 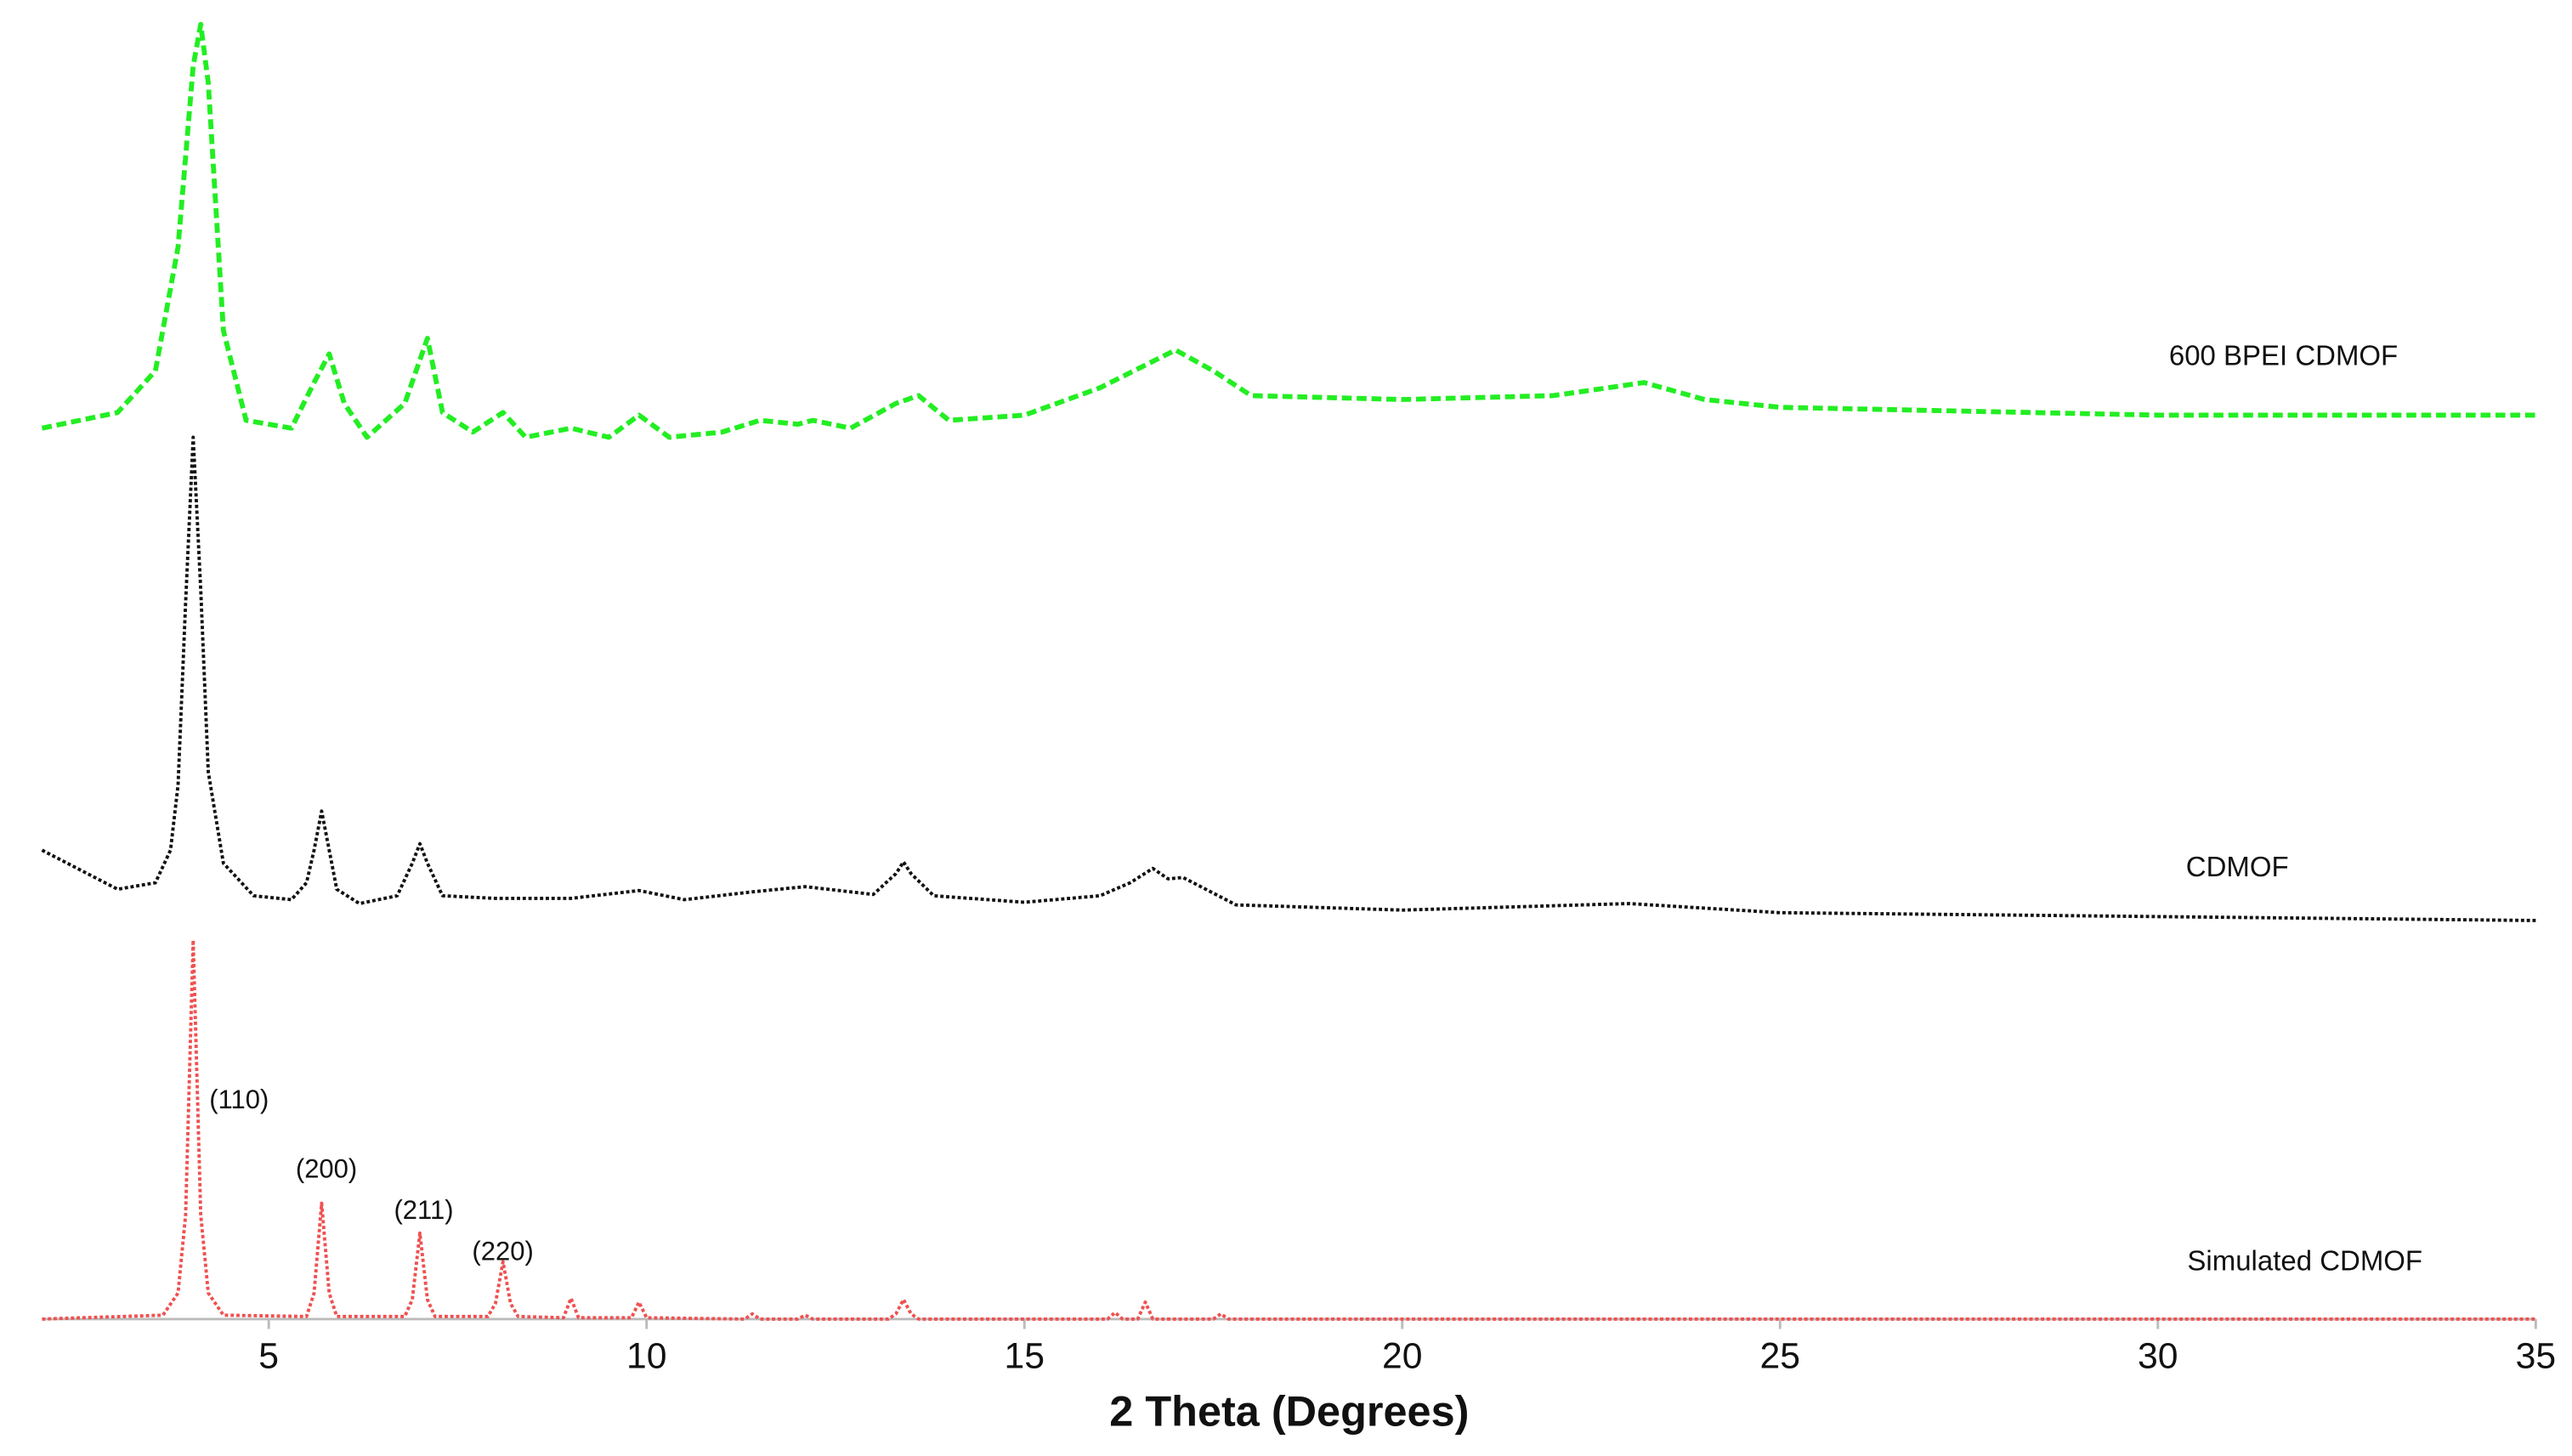 I want to click on series-label: 600 BPEI CDMOF, so click(x=2283, y=355).